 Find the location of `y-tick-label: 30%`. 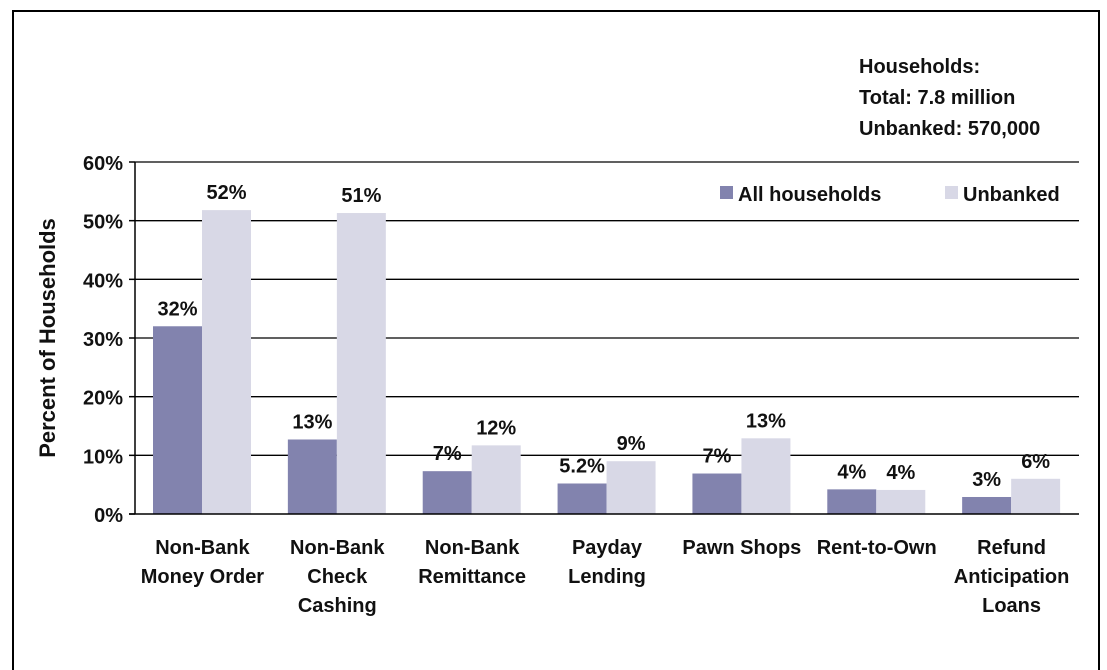

y-tick-label: 30% is located at coordinates (103, 340).